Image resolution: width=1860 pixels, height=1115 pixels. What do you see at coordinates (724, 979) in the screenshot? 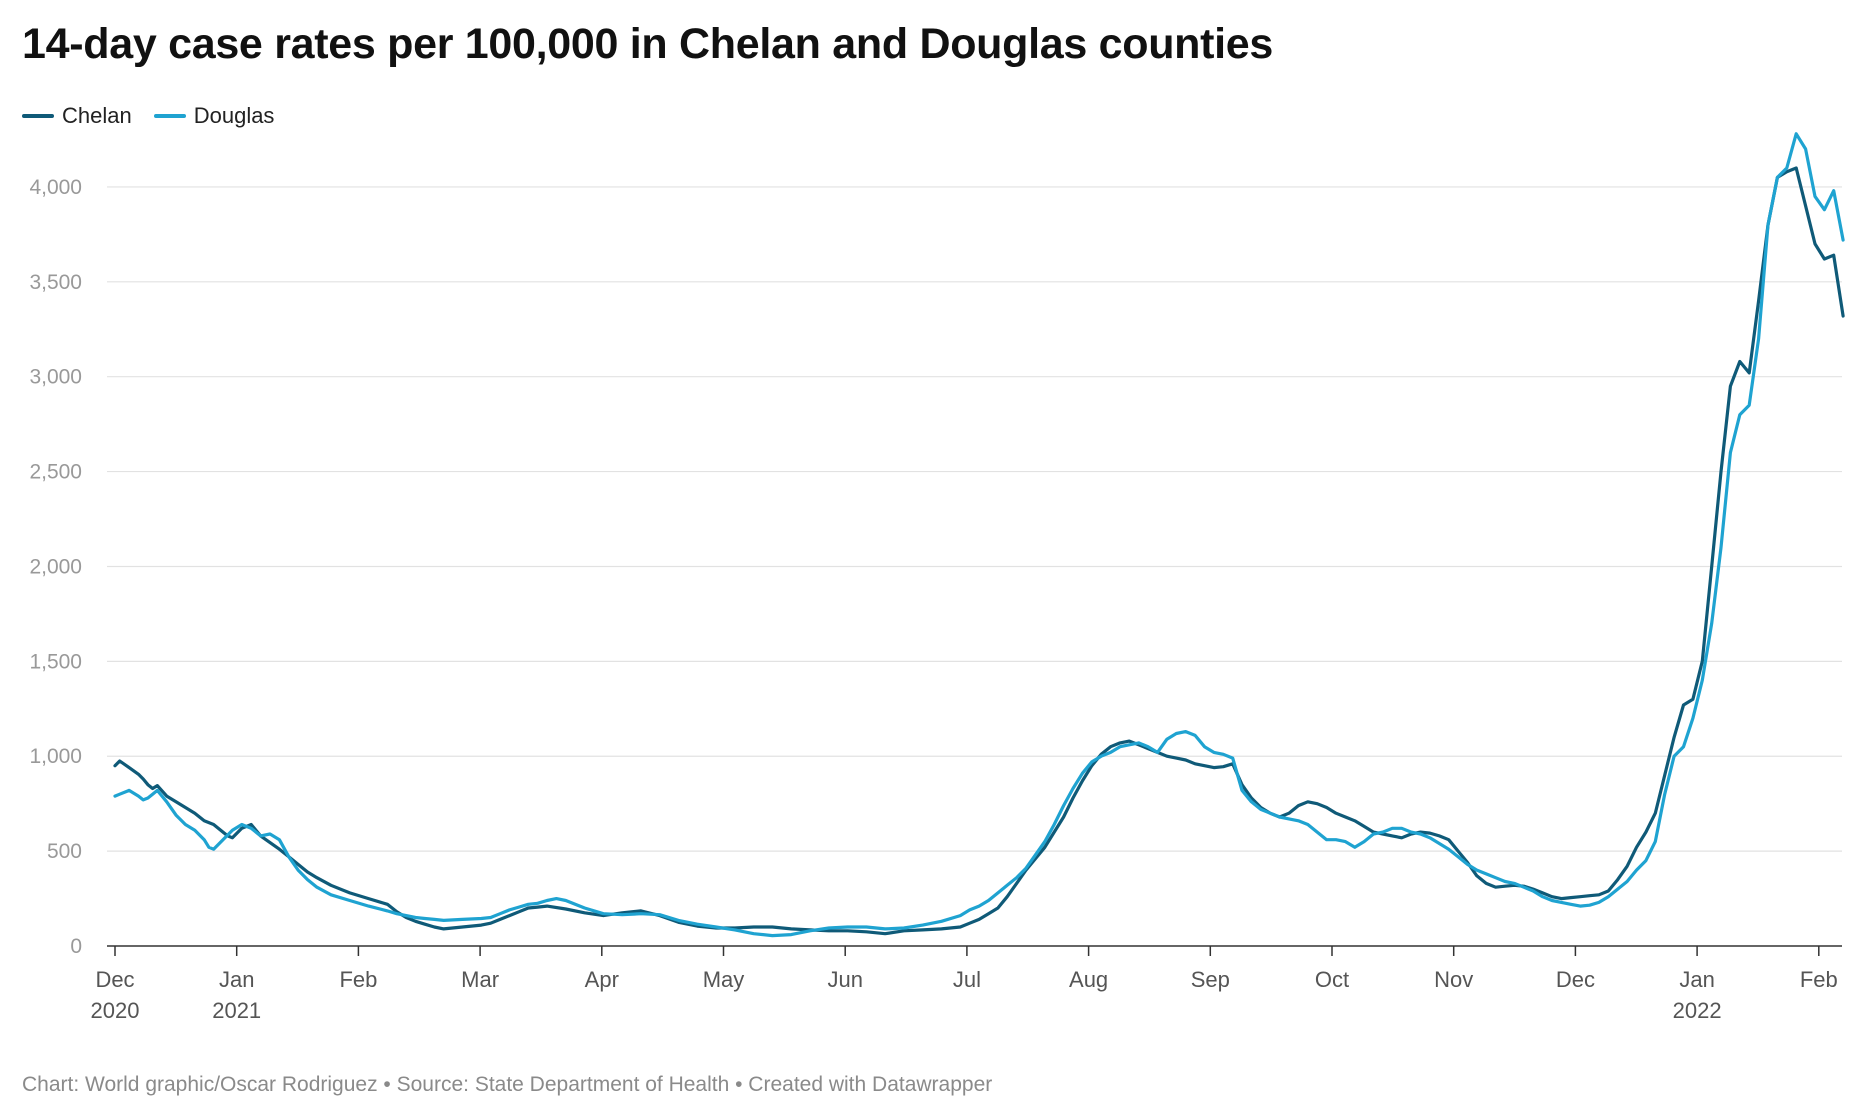
I see `x-tick-label: May` at bounding box center [724, 979].